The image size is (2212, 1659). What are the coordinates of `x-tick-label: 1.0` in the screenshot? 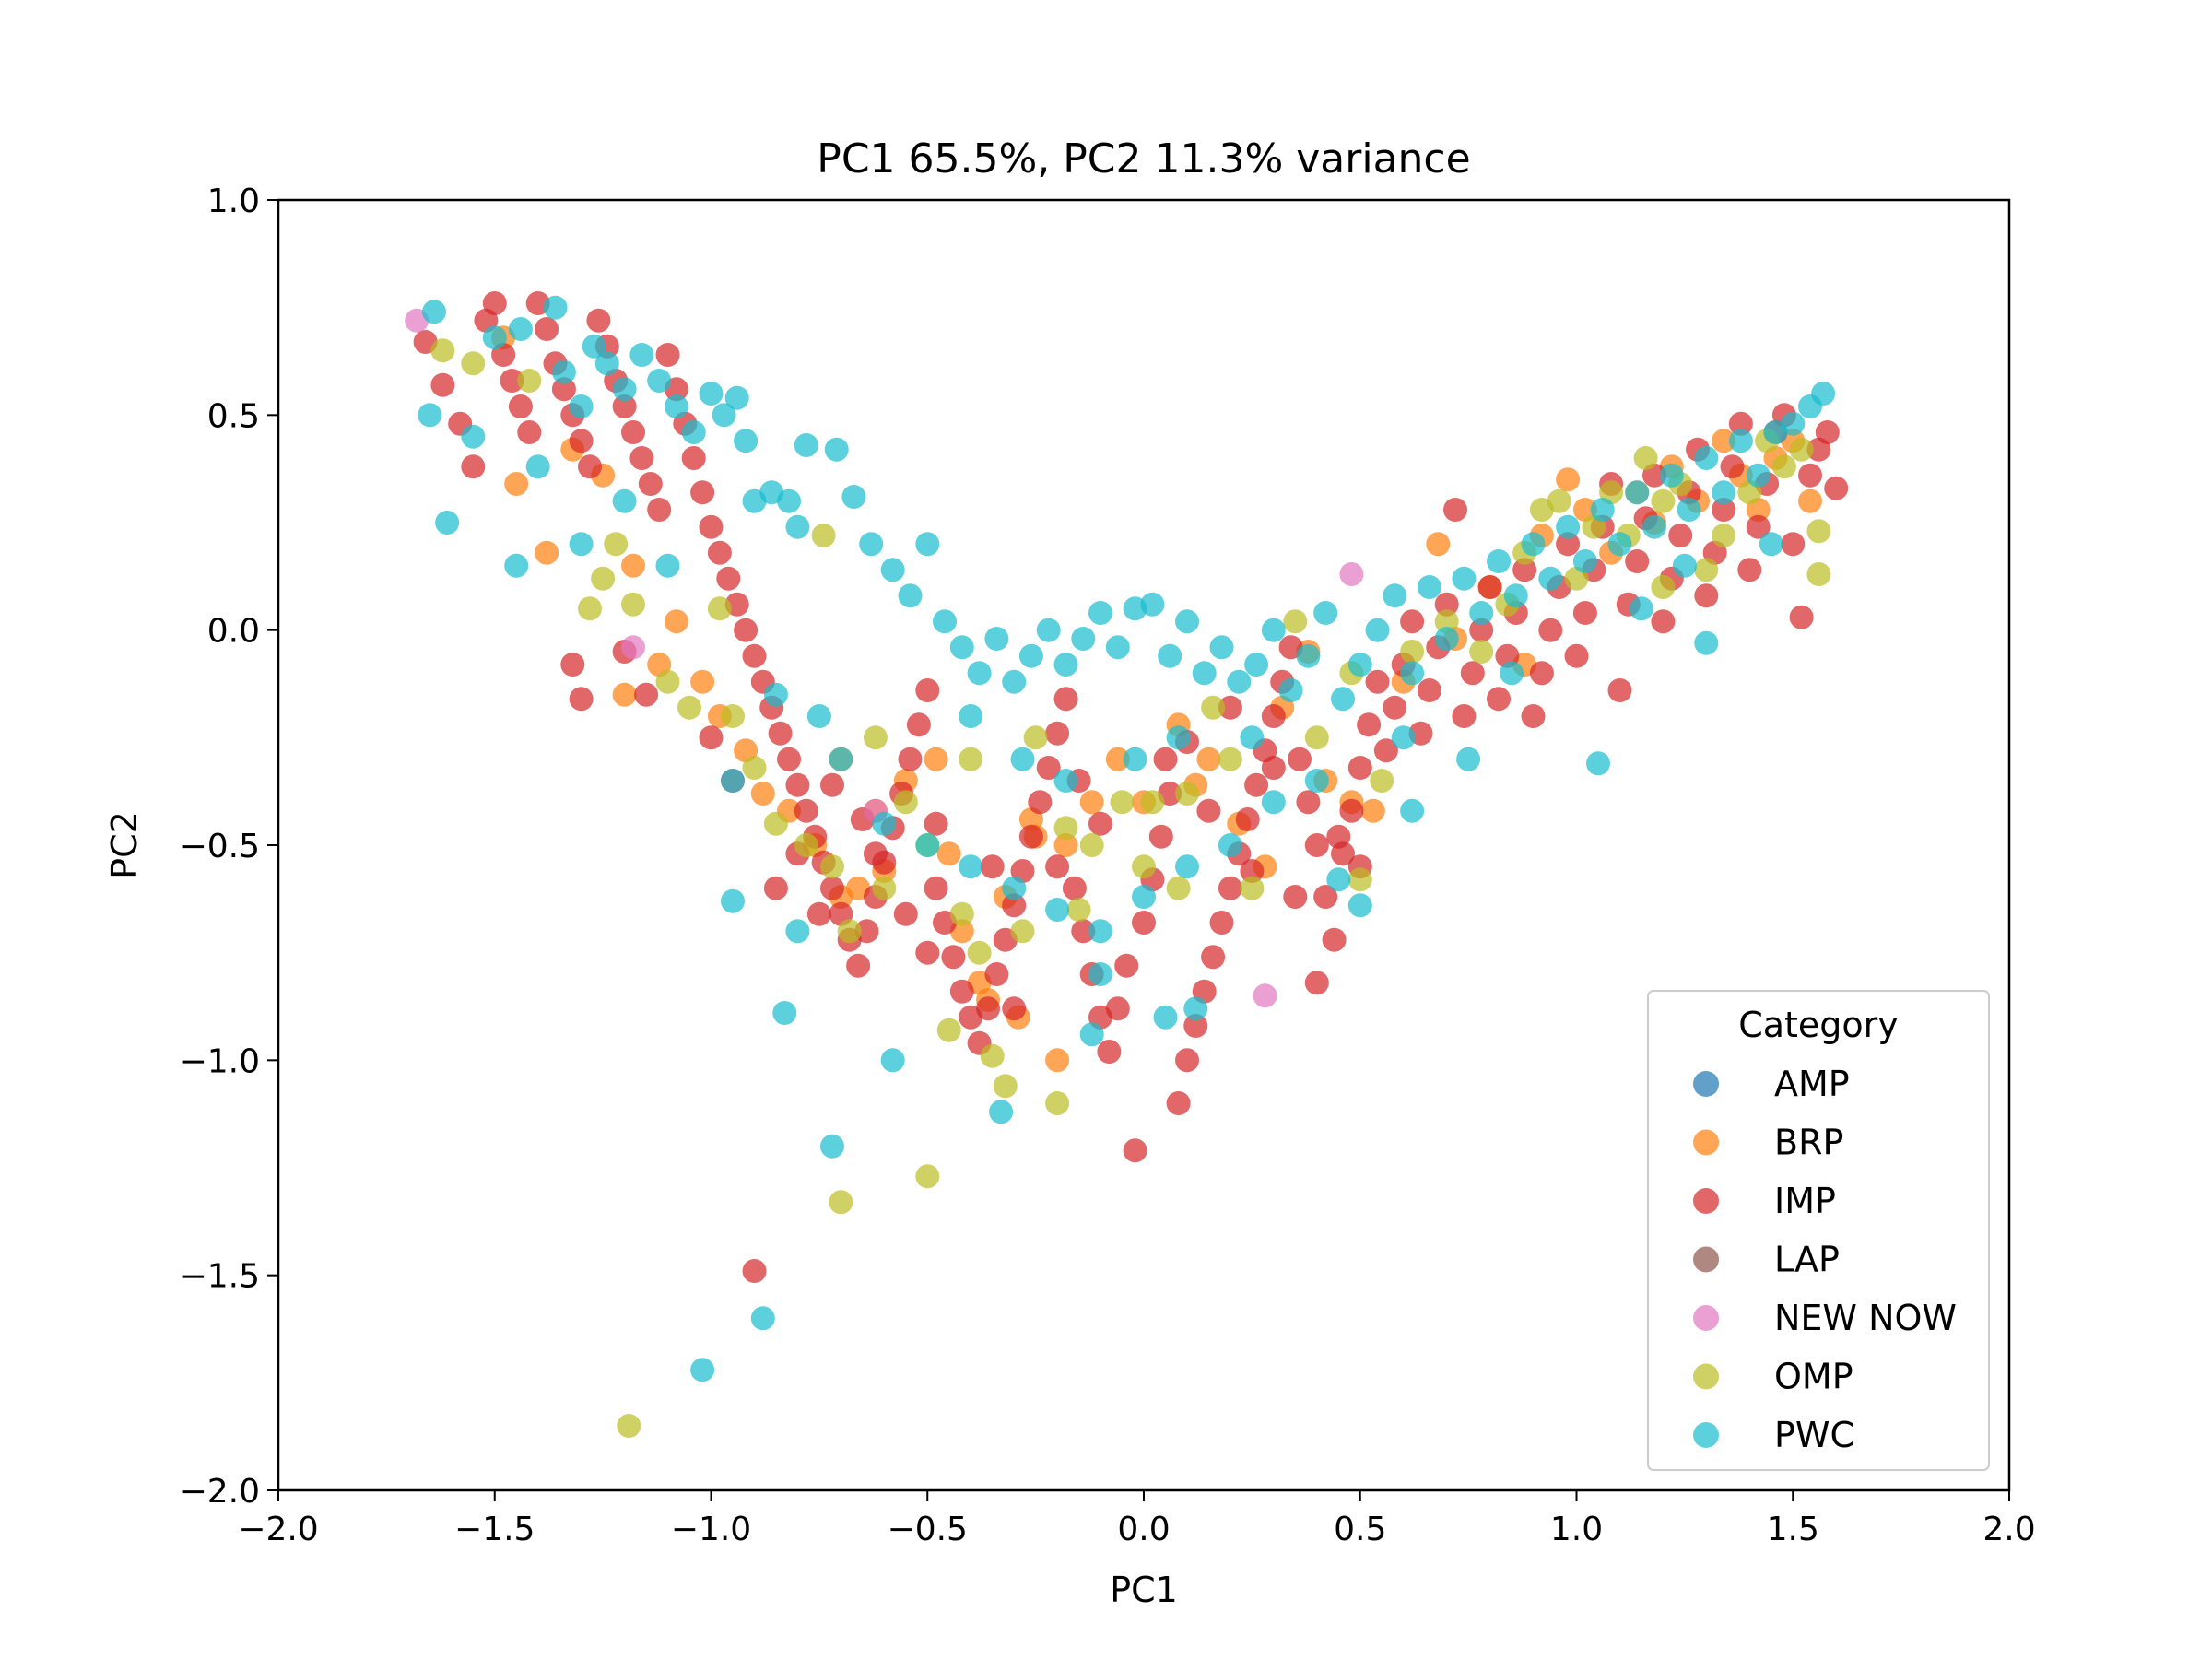 It's located at (1576, 1529).